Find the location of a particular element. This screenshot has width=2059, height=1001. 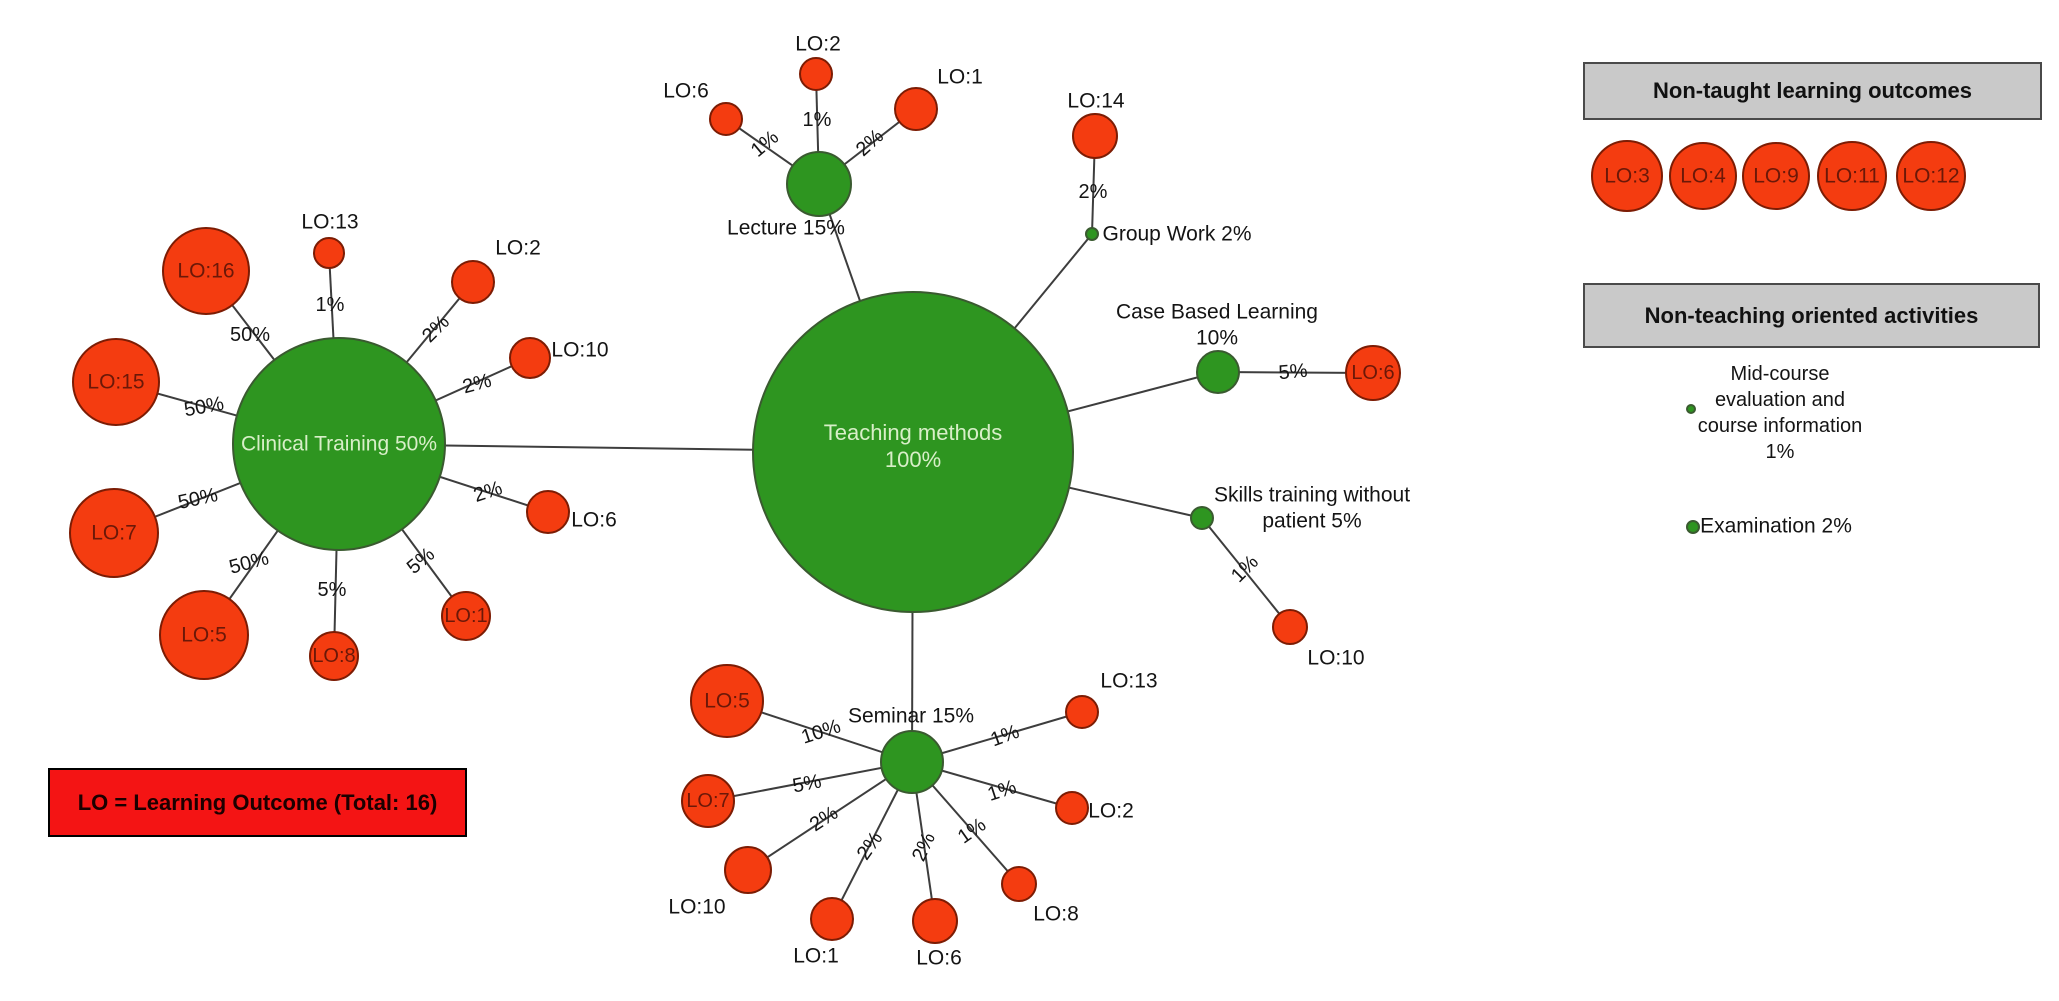

node-lo11-nontaught is located at coordinates (1852, 176).